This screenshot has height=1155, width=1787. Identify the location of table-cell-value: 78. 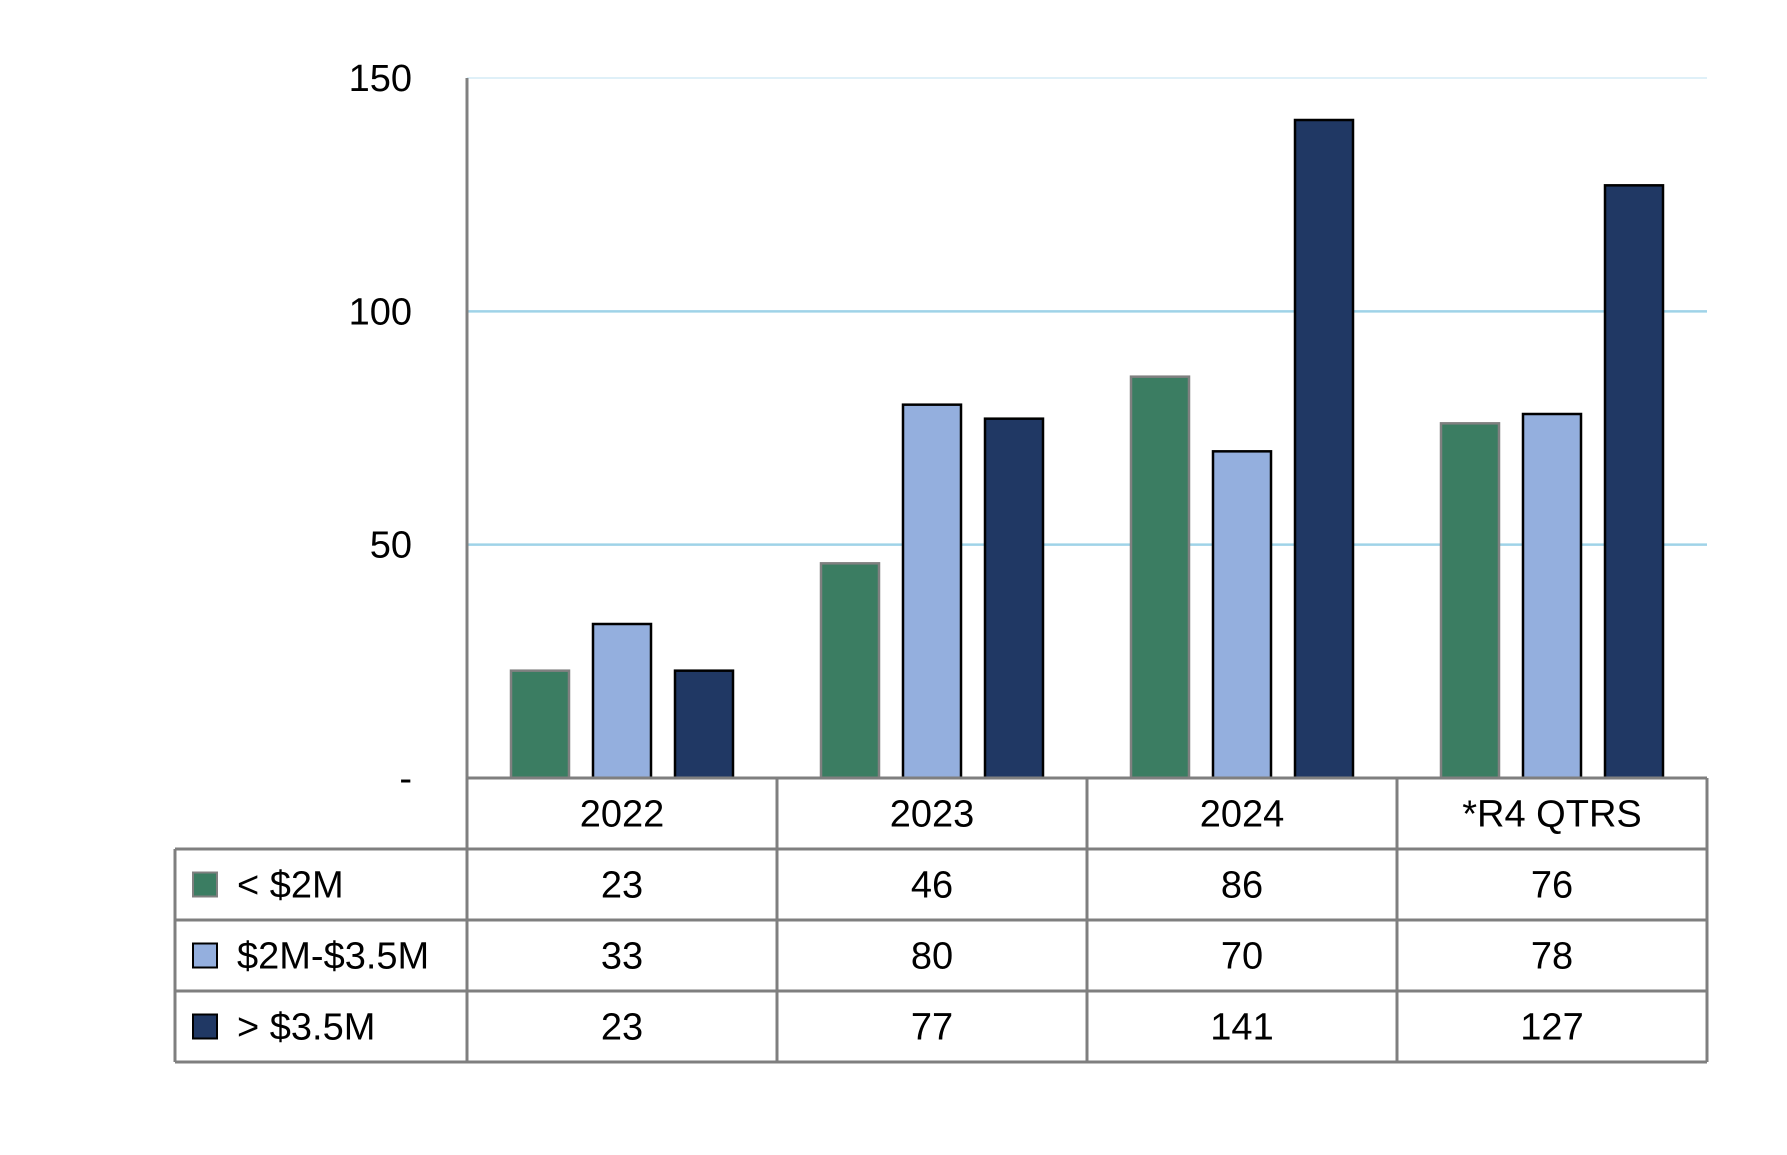
(1552, 957).